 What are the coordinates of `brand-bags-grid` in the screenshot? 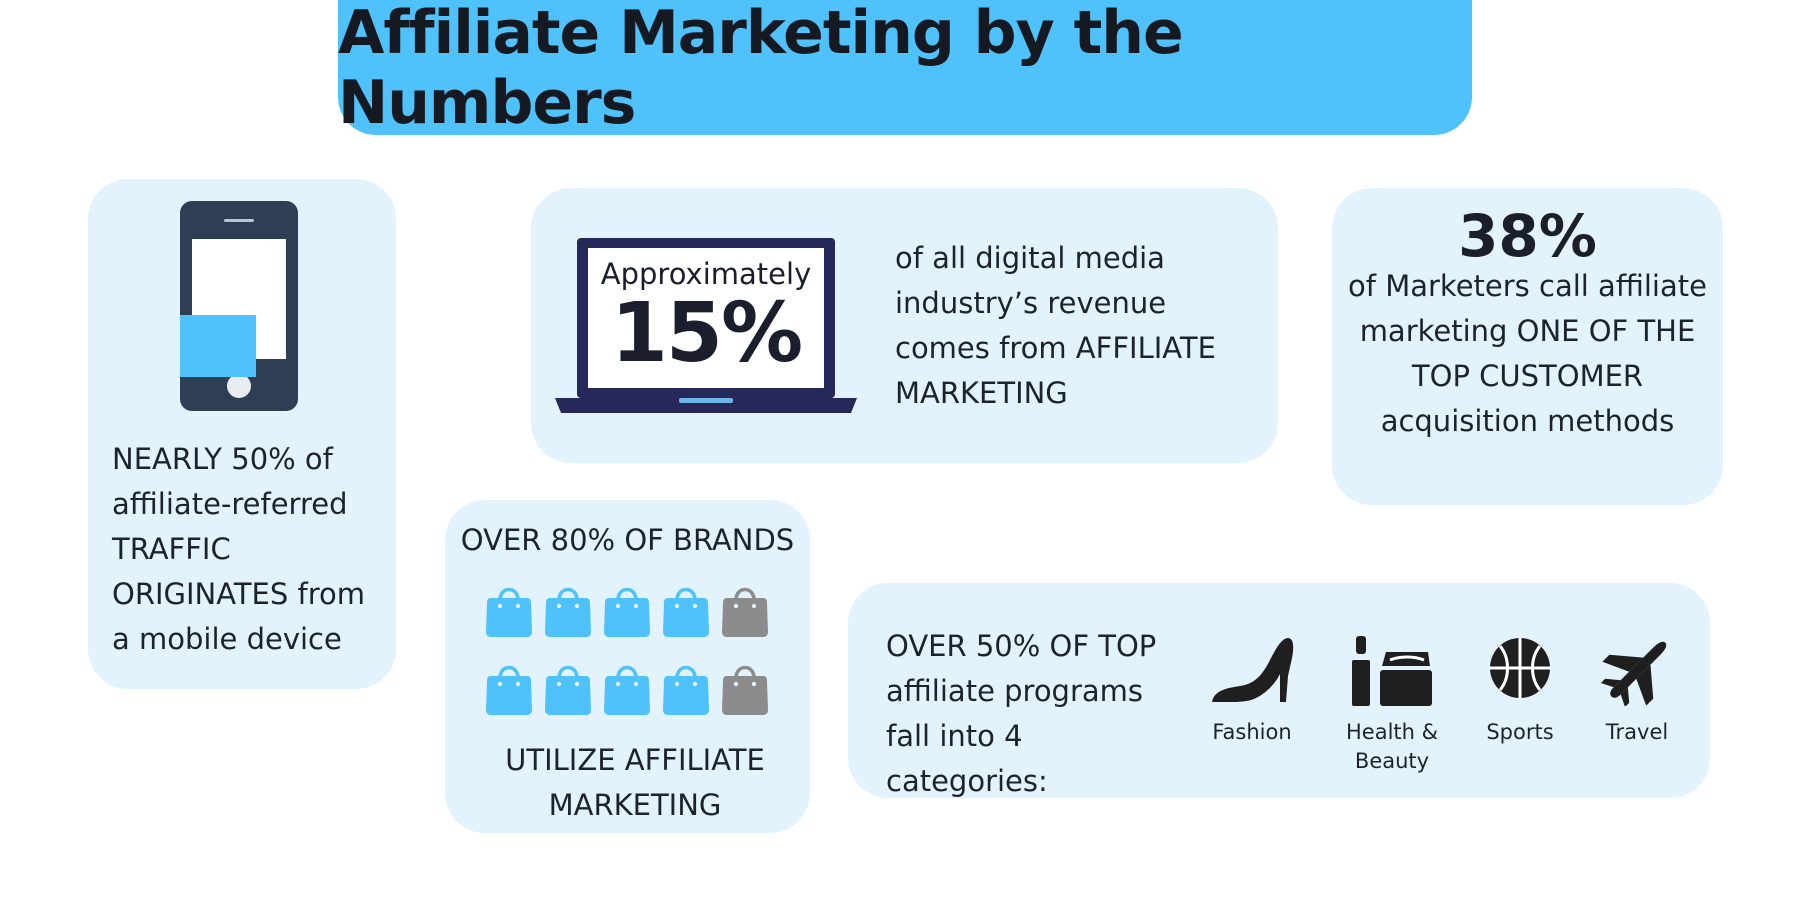 It's located at (630, 658).